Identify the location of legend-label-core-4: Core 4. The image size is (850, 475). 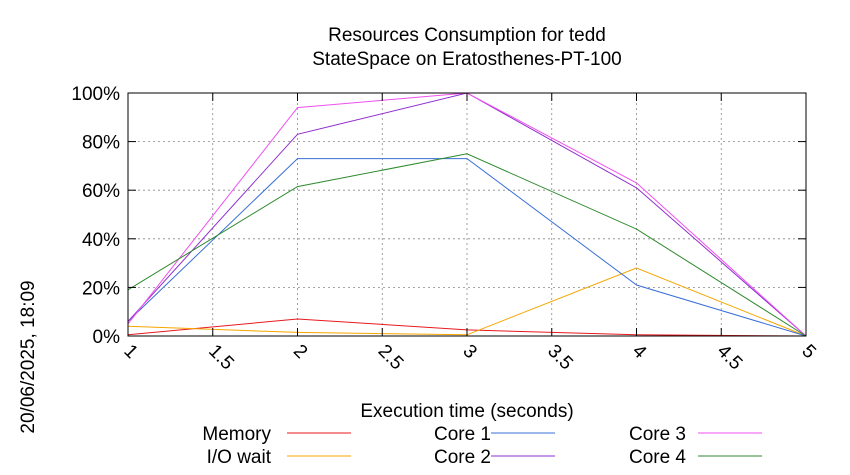
(657, 457).